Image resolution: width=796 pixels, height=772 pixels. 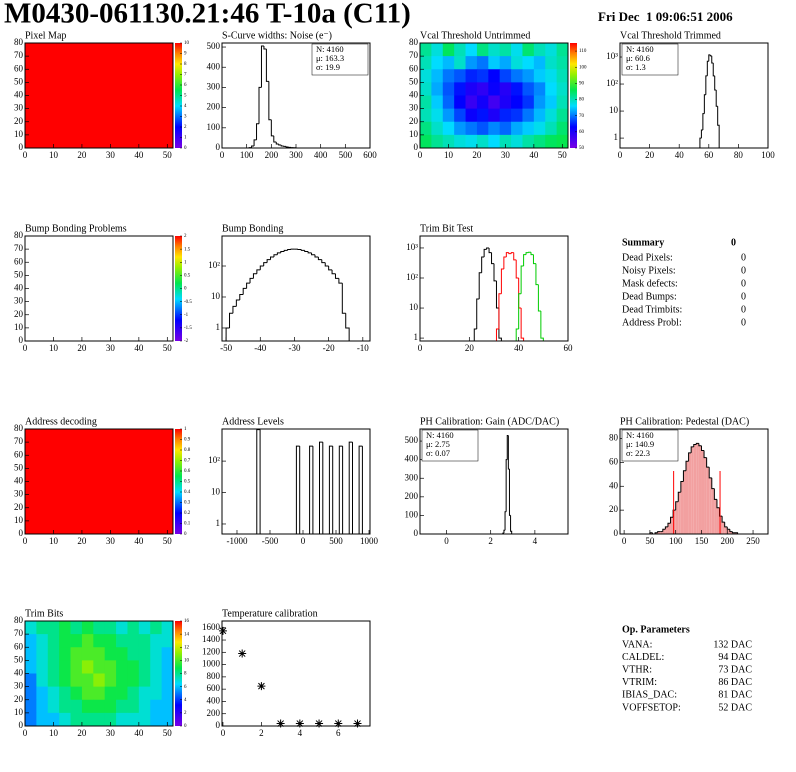 I want to click on summary-total: 0, so click(x=733, y=242).